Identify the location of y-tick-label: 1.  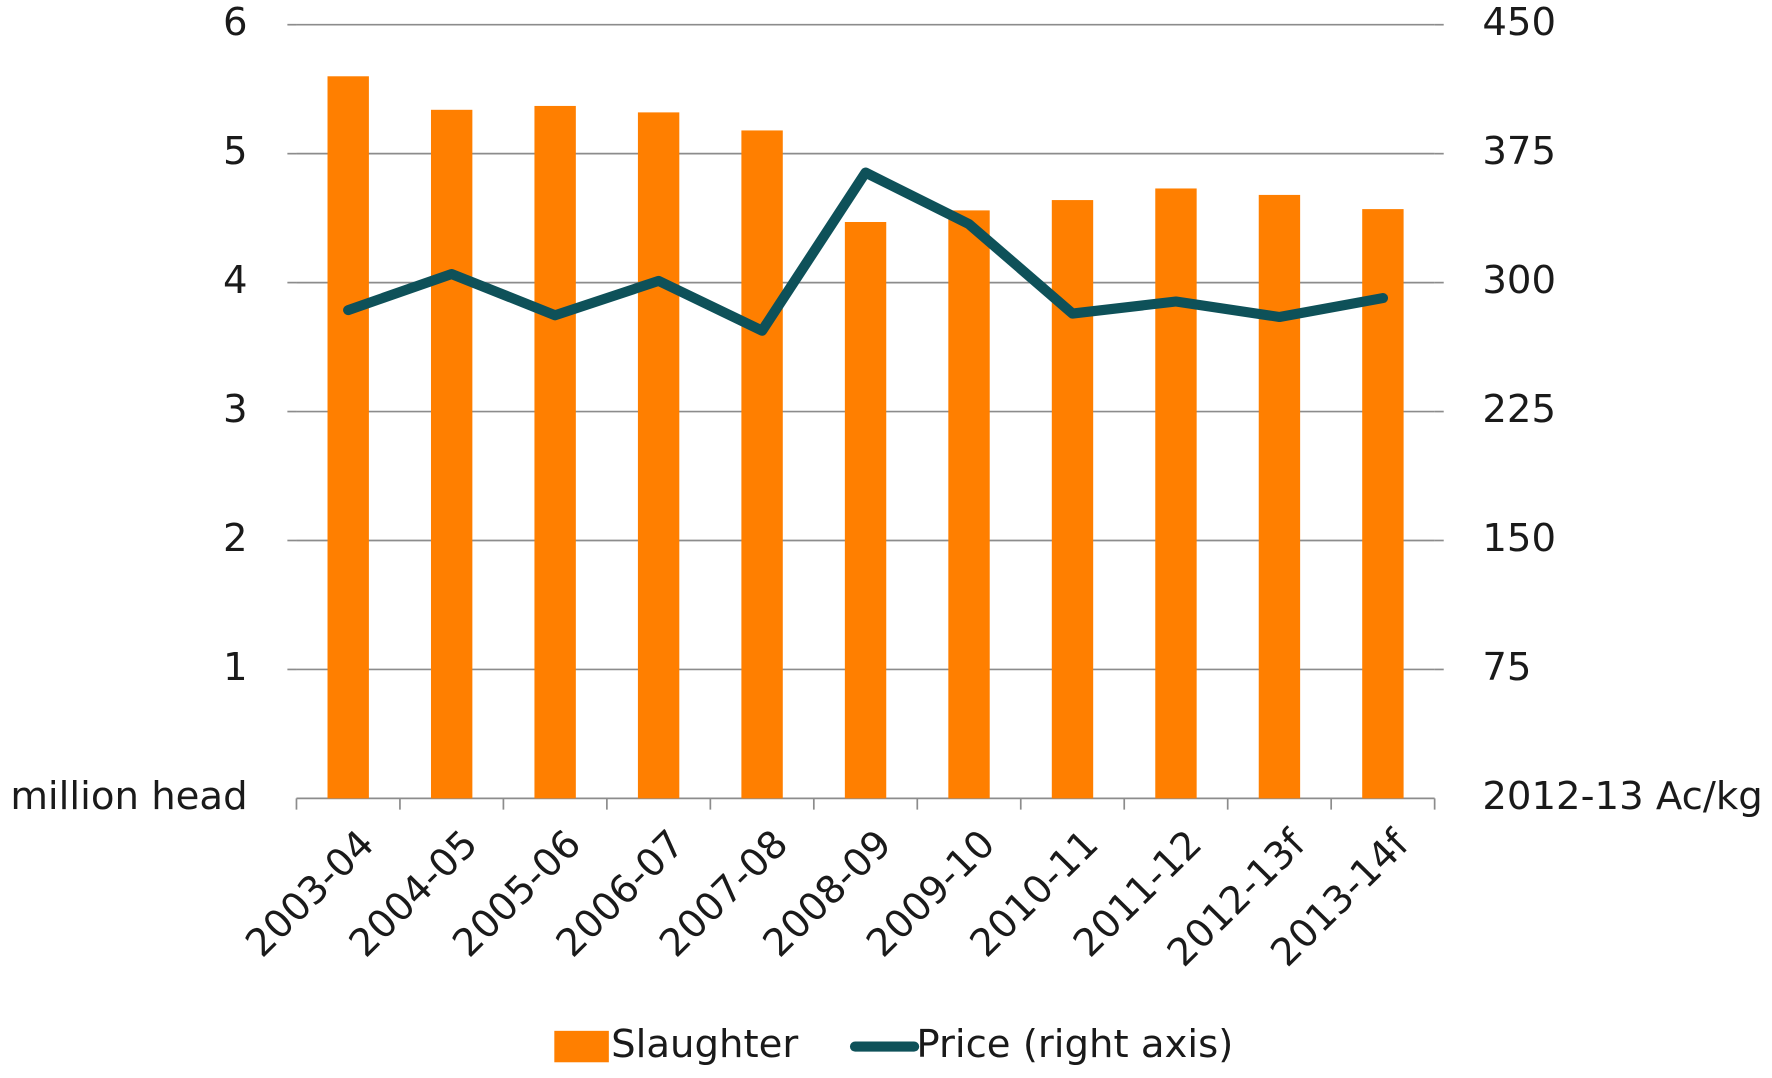
(235, 667).